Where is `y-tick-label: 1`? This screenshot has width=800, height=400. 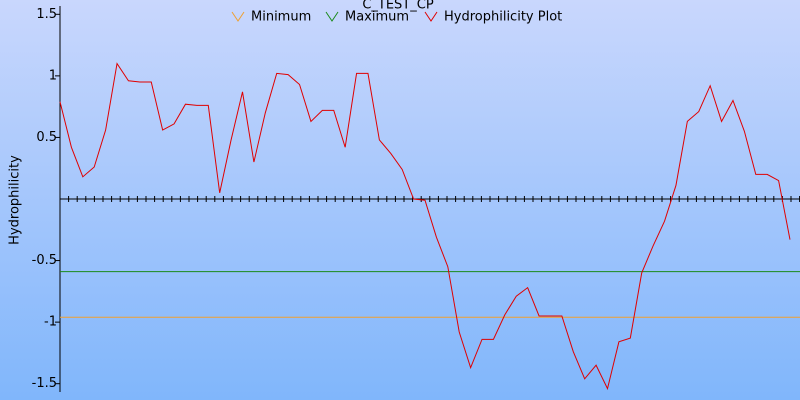
y-tick-label: 1 is located at coordinates (53, 75).